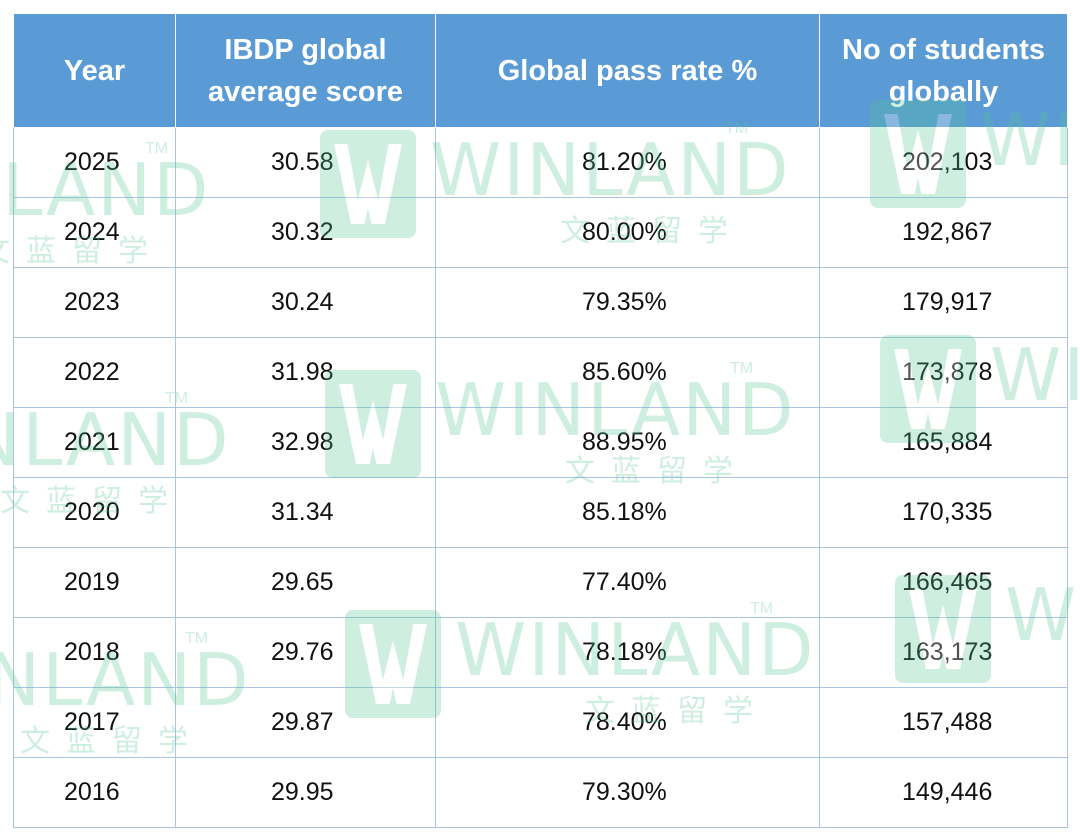 This screenshot has width=1080, height=839. Describe the element at coordinates (94, 652) in the screenshot. I see `cell-year: 2018` at that location.